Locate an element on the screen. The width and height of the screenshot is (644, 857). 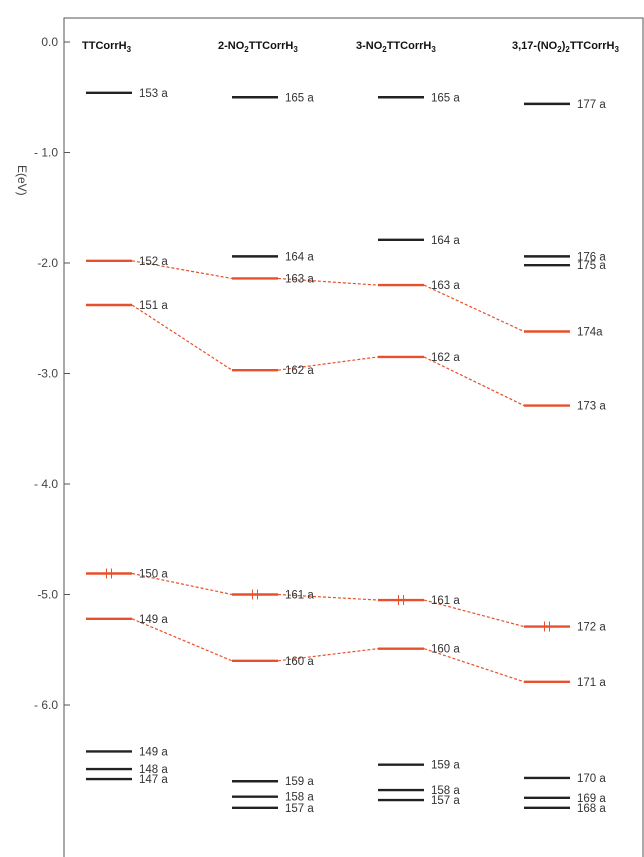
energy-level-label: 171 a is located at coordinates (591, 683).